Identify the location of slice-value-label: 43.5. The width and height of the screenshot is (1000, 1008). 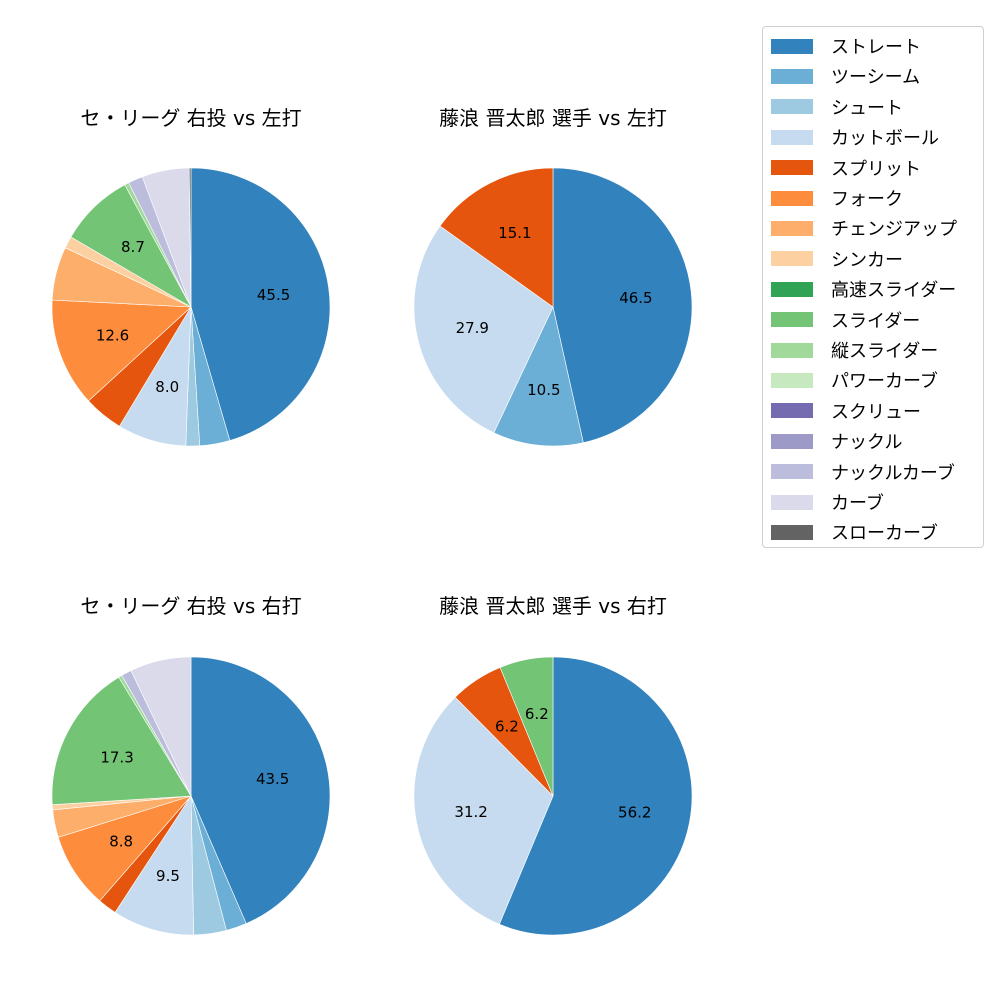
(272, 779).